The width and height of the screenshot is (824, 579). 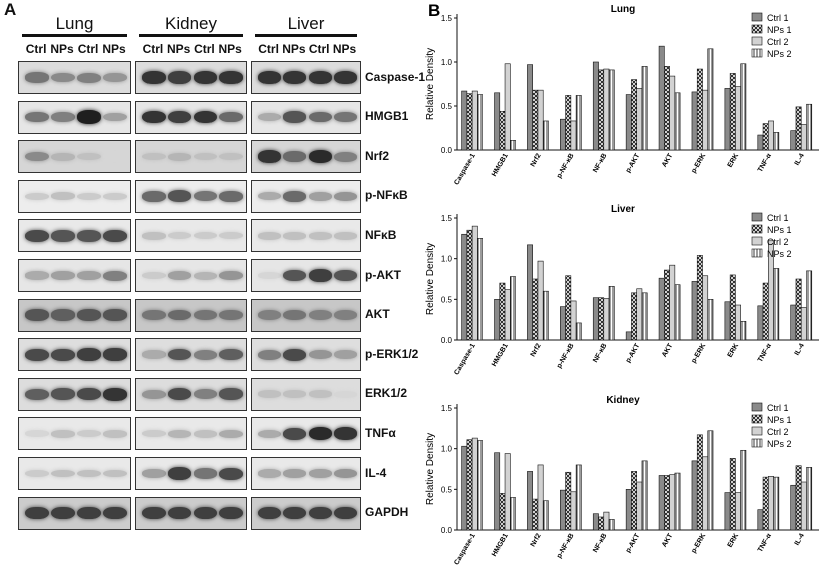 I want to click on blot-label-tnf: TNFα, so click(x=380, y=432).